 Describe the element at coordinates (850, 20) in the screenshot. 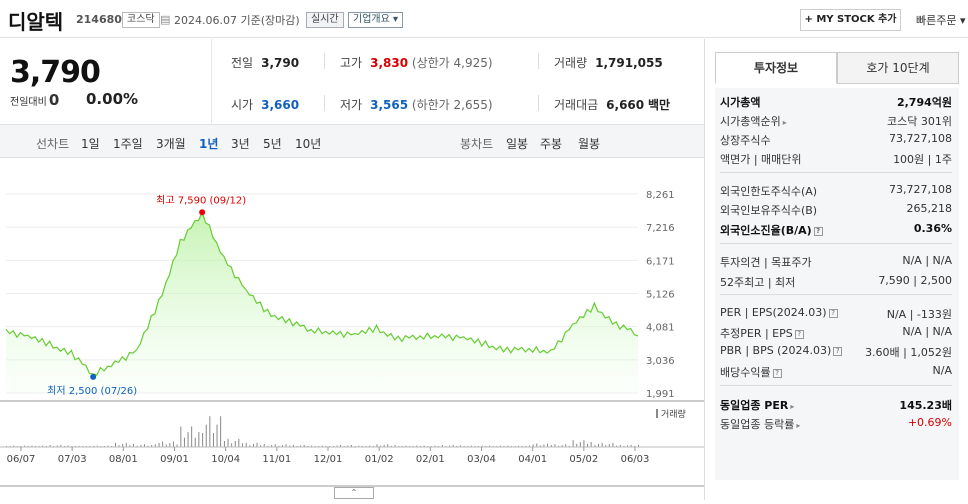

I see `add-mystock-button: + MY STOCK 추가` at that location.